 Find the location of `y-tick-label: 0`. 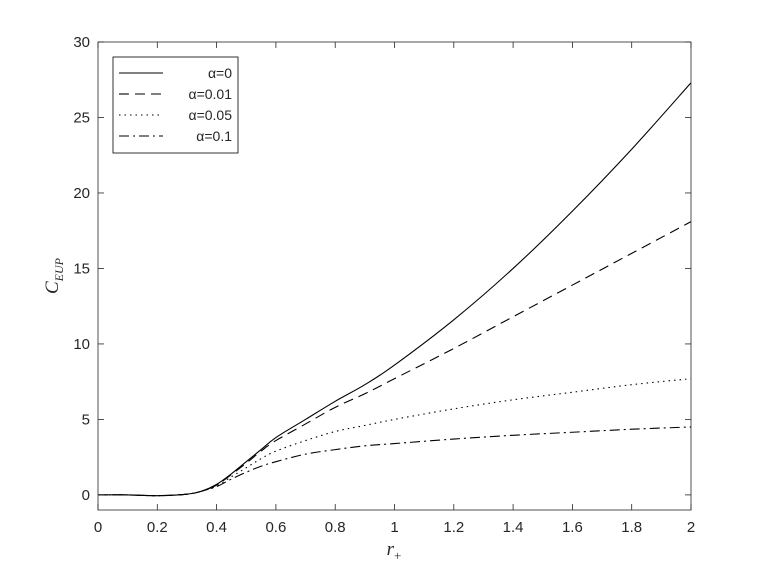

y-tick-label: 0 is located at coordinates (86, 495).